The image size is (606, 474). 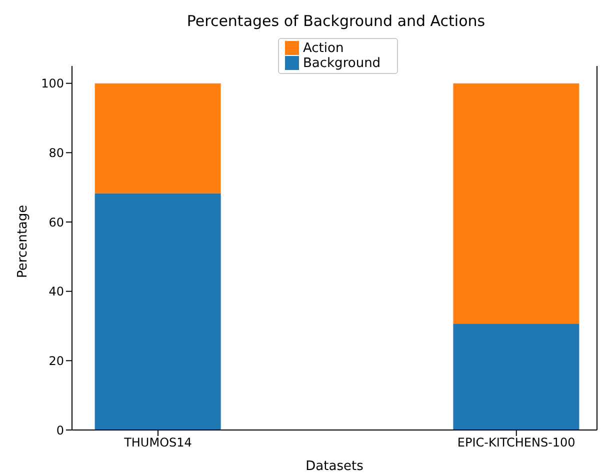 What do you see at coordinates (323, 48) in the screenshot?
I see `legend-label: Action` at bounding box center [323, 48].